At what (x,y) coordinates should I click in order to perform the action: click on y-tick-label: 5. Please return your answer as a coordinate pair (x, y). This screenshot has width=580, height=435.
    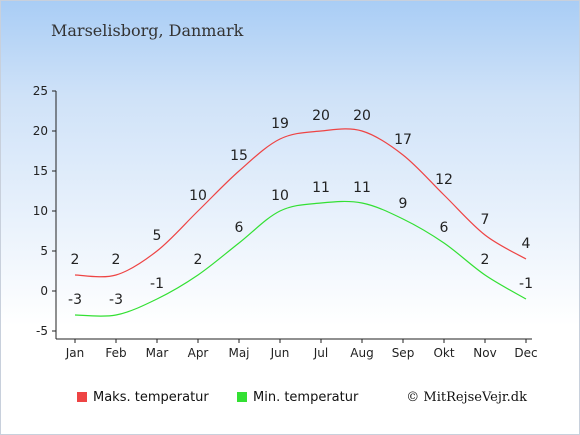
    Looking at the image, I should click on (44, 251).